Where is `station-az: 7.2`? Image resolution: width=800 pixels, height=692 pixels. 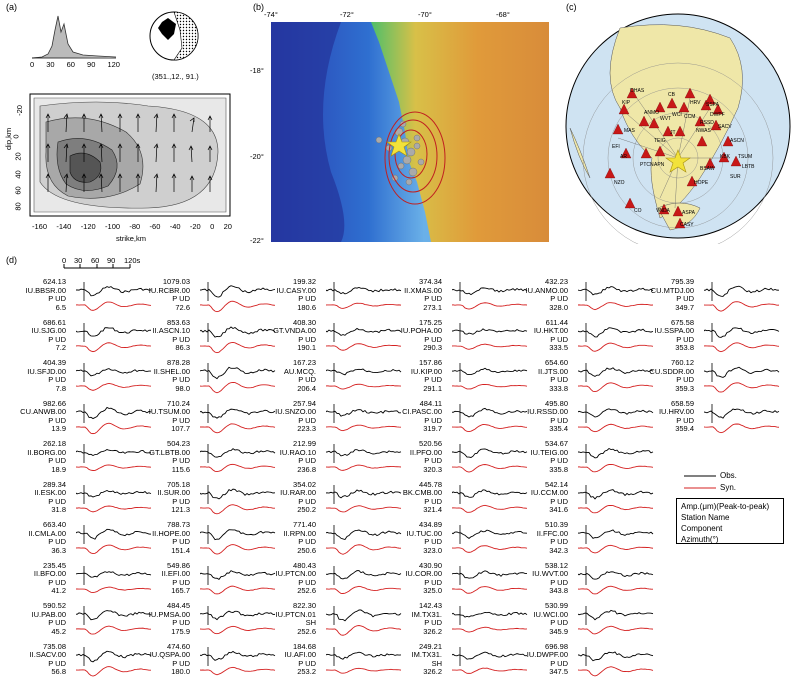 station-az: 7.2 is located at coordinates (60, 348).